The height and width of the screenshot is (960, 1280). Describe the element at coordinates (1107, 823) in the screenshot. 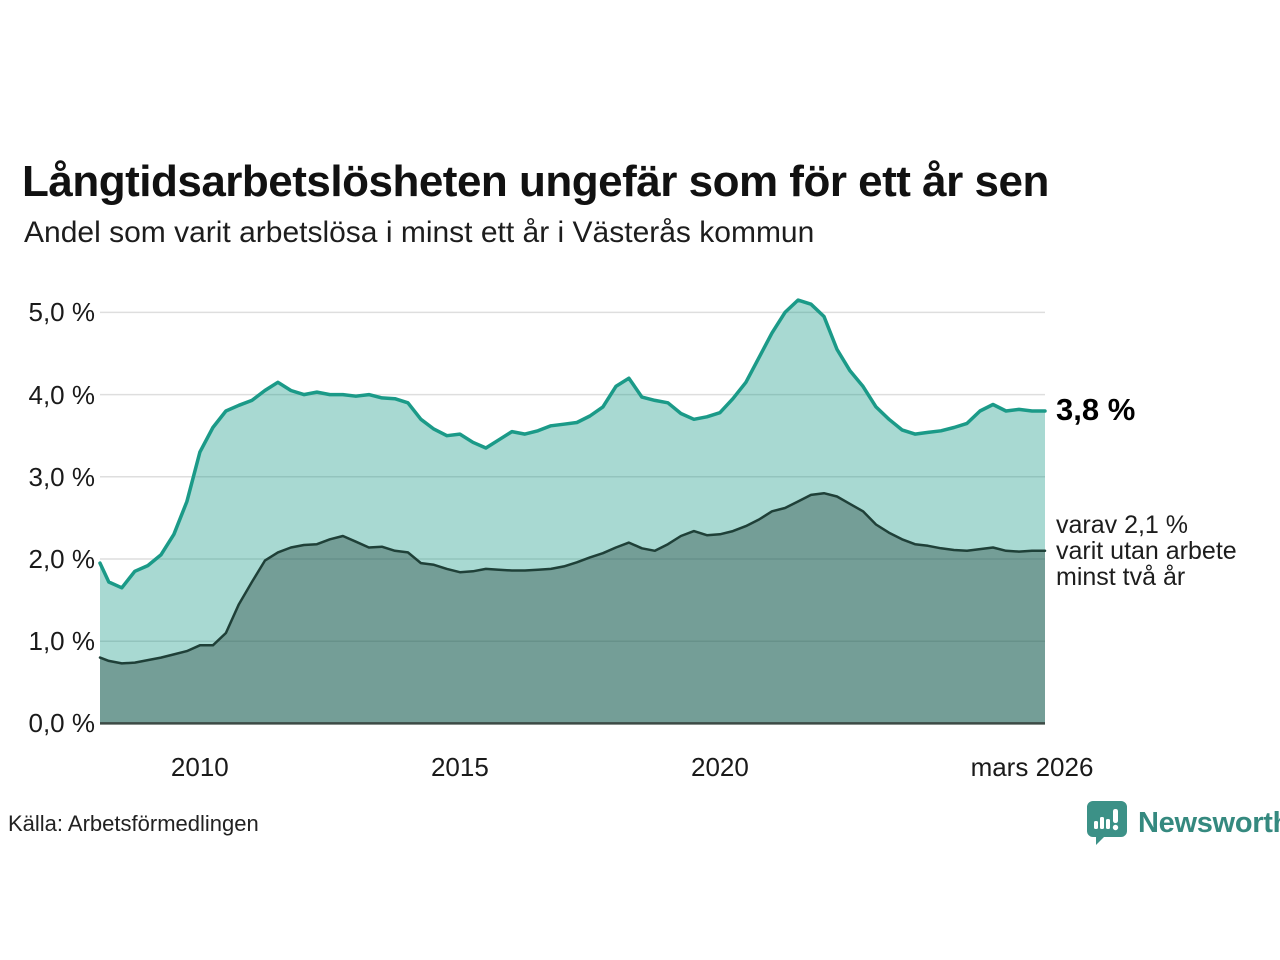

I see `newsworthy-icon` at that location.